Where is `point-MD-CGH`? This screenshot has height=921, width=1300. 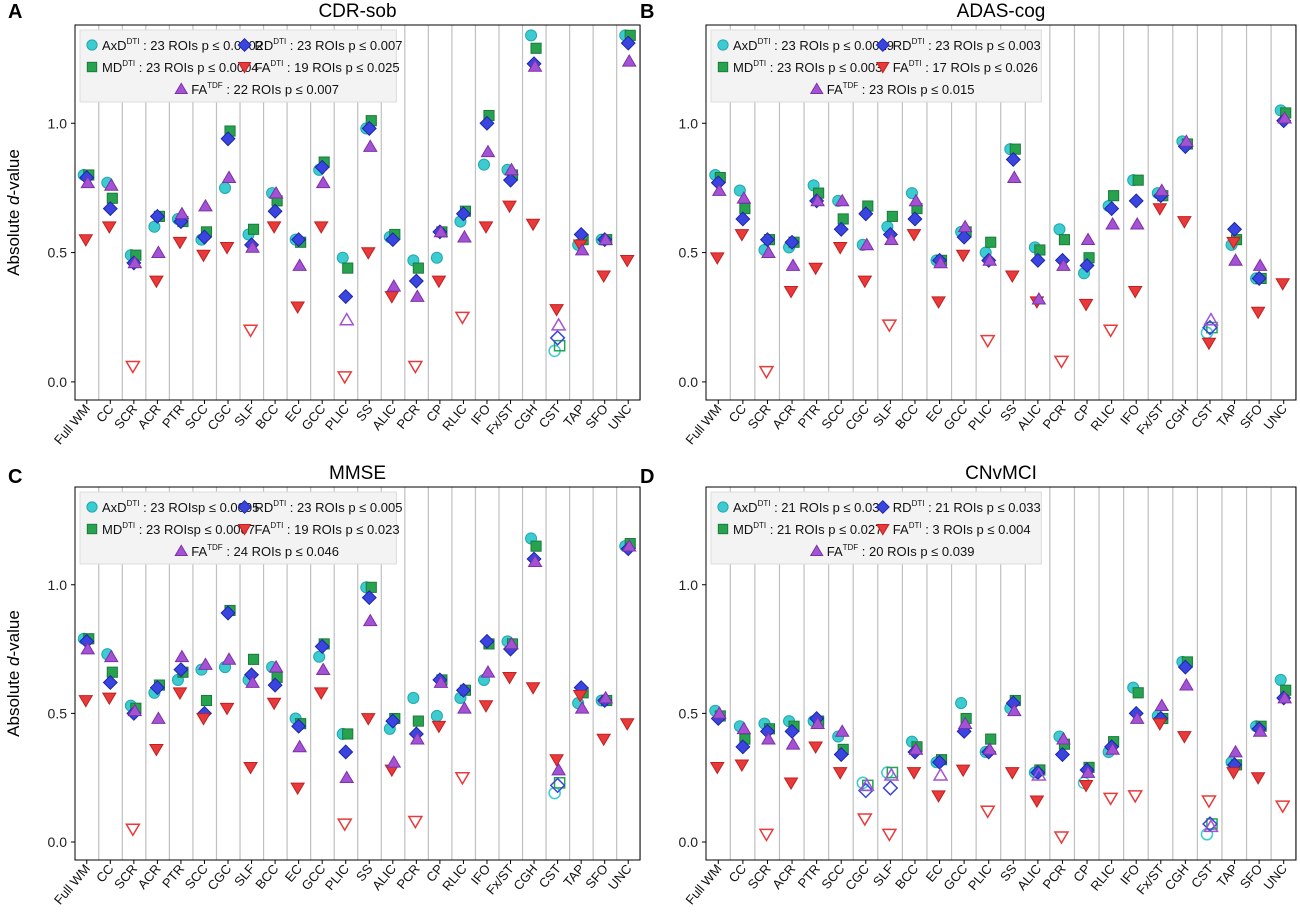
point-MD-CGH is located at coordinates (536, 48).